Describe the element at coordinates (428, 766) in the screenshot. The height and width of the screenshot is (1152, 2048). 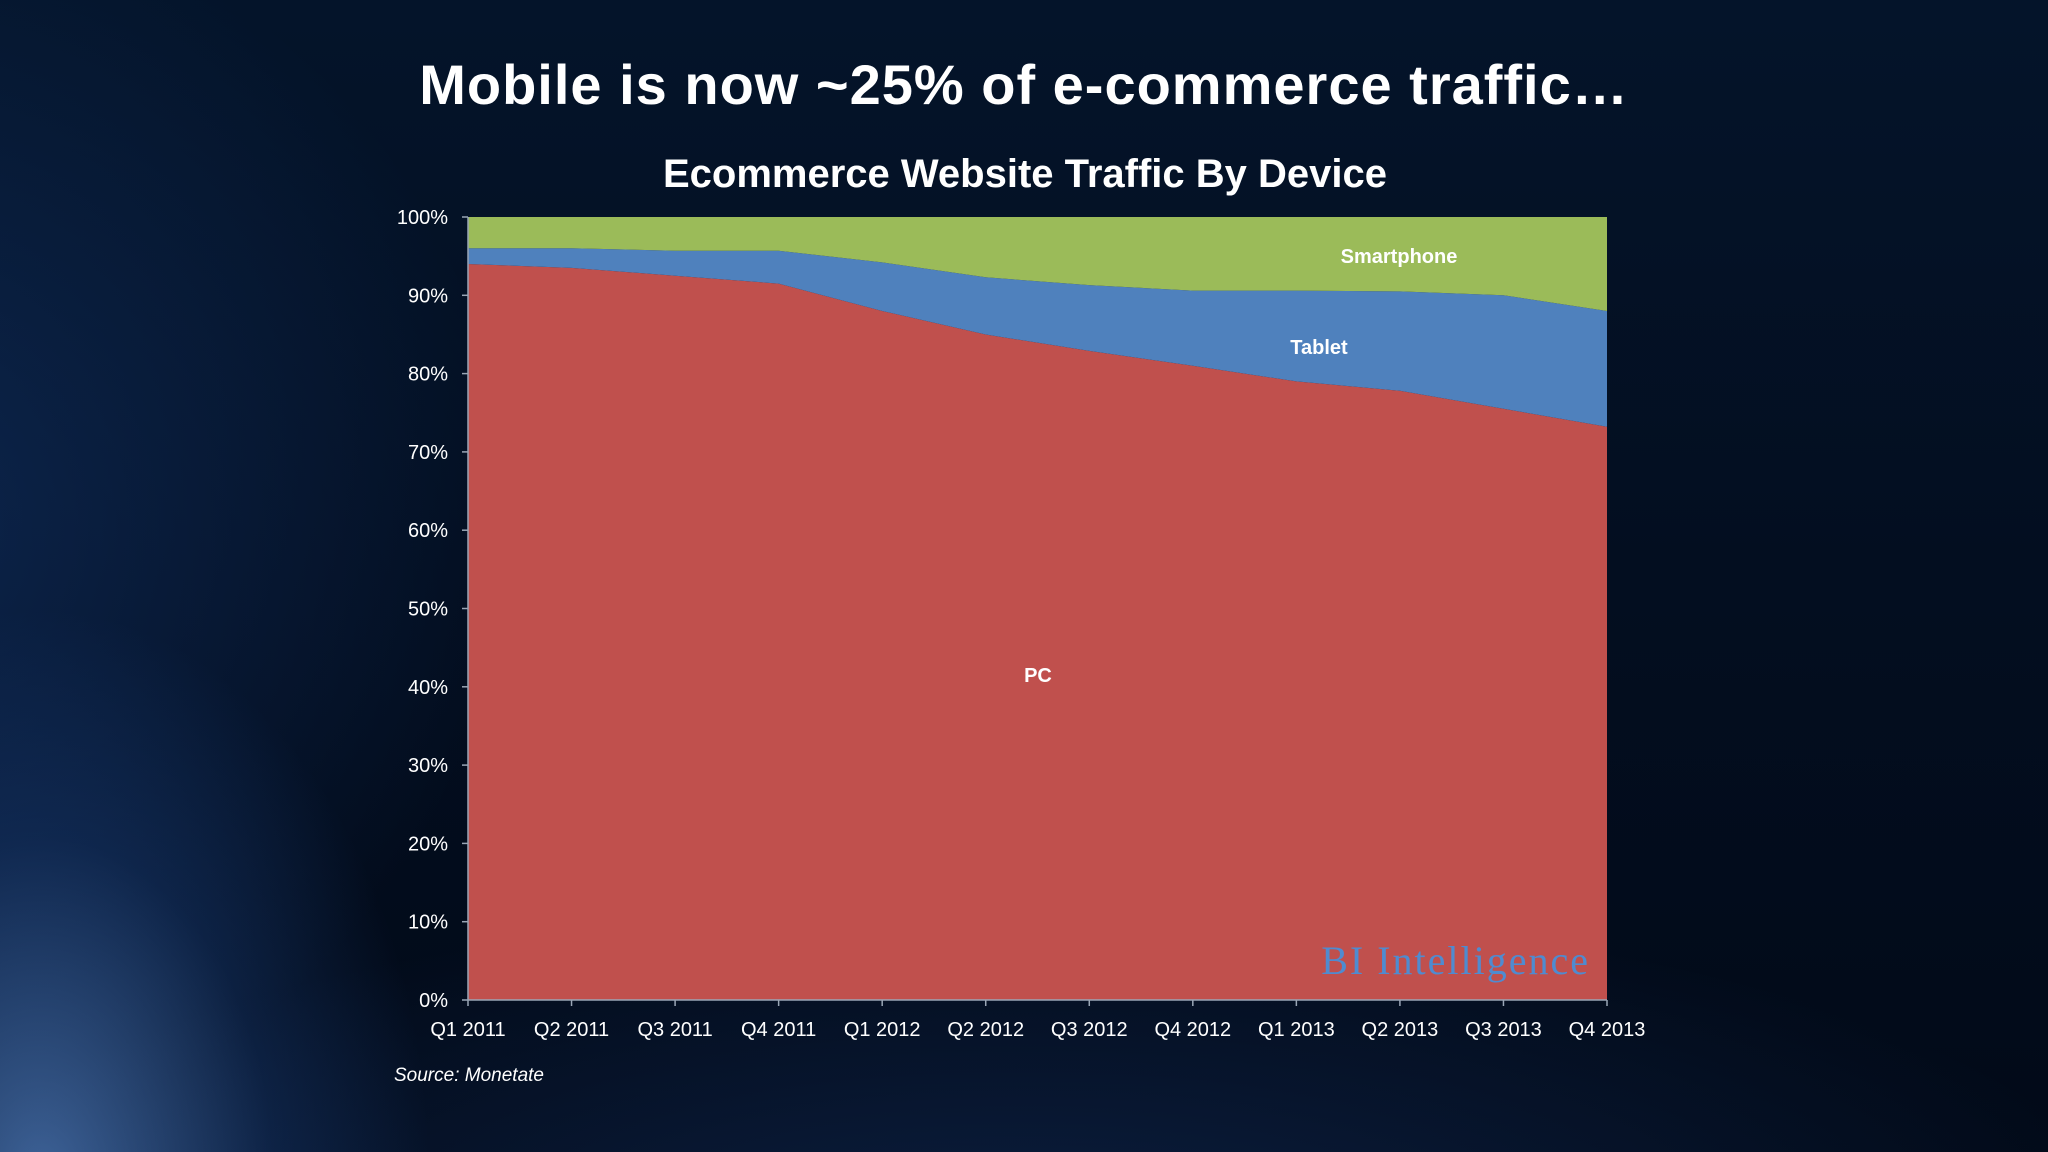
I see `y-tick-label: 30%` at that location.